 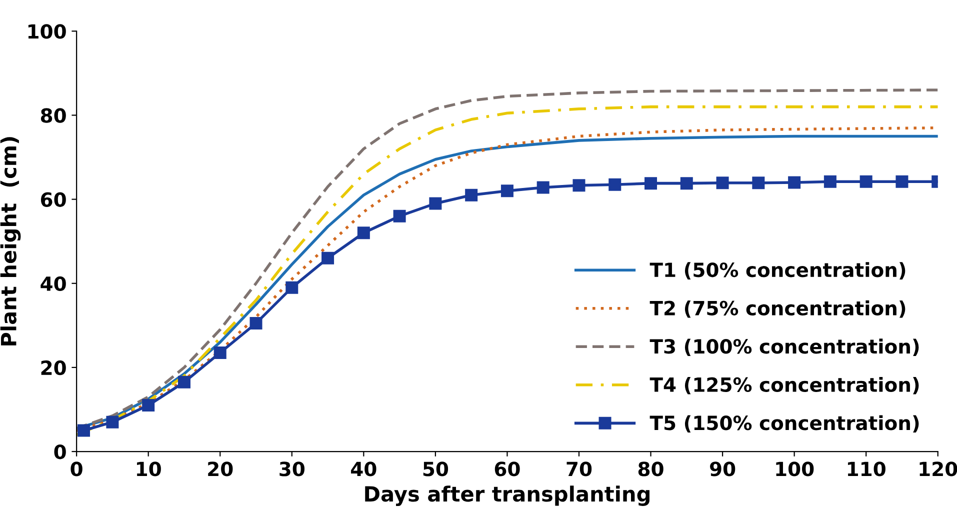 I want to click on x-axis-title: Days after transplanting, so click(x=507, y=496).